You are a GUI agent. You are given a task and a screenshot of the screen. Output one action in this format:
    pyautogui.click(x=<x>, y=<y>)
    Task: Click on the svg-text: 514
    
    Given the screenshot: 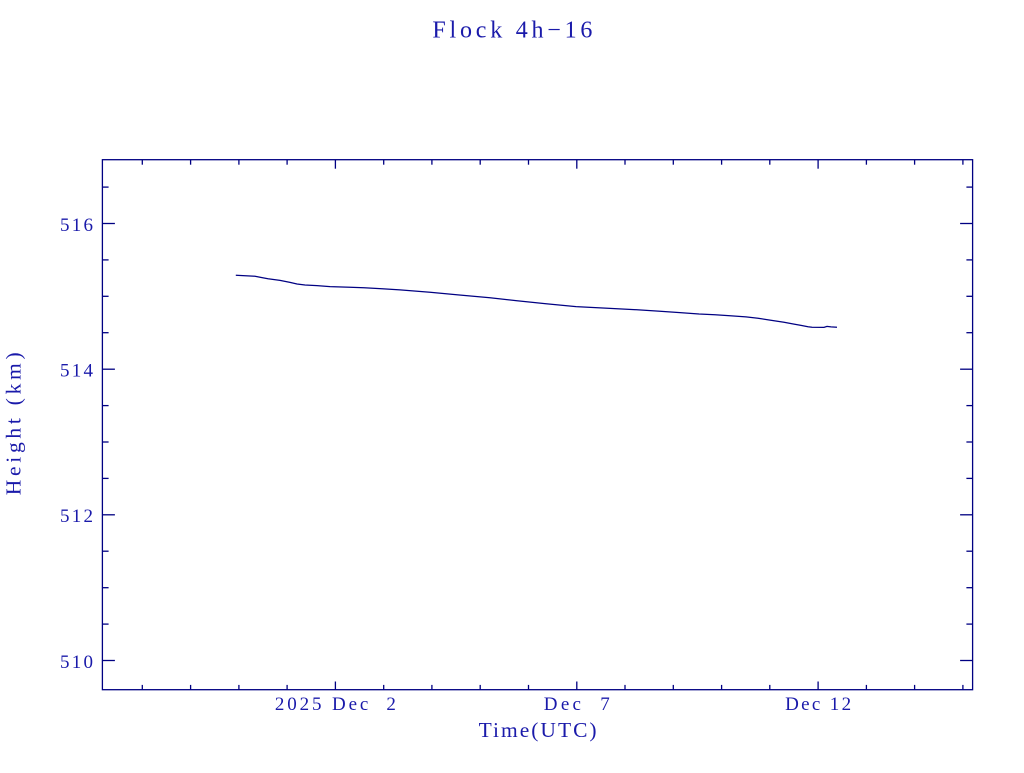 What is the action you would take?
    pyautogui.click(x=77, y=370)
    